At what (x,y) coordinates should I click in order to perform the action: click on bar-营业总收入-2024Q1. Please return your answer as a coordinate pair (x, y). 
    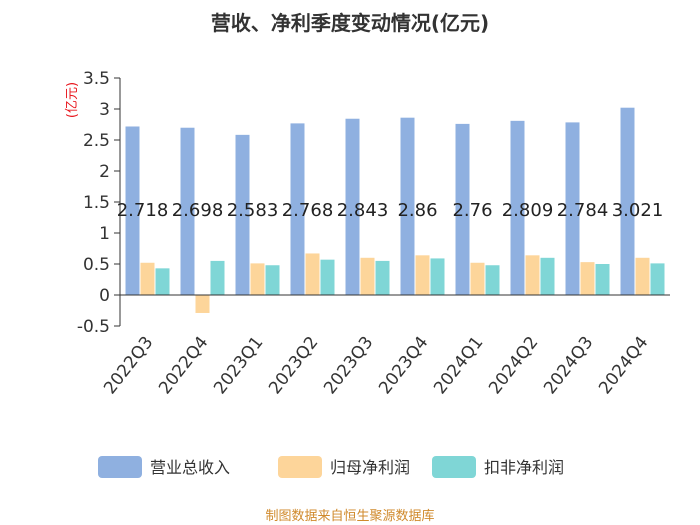
    Looking at the image, I should click on (462, 209).